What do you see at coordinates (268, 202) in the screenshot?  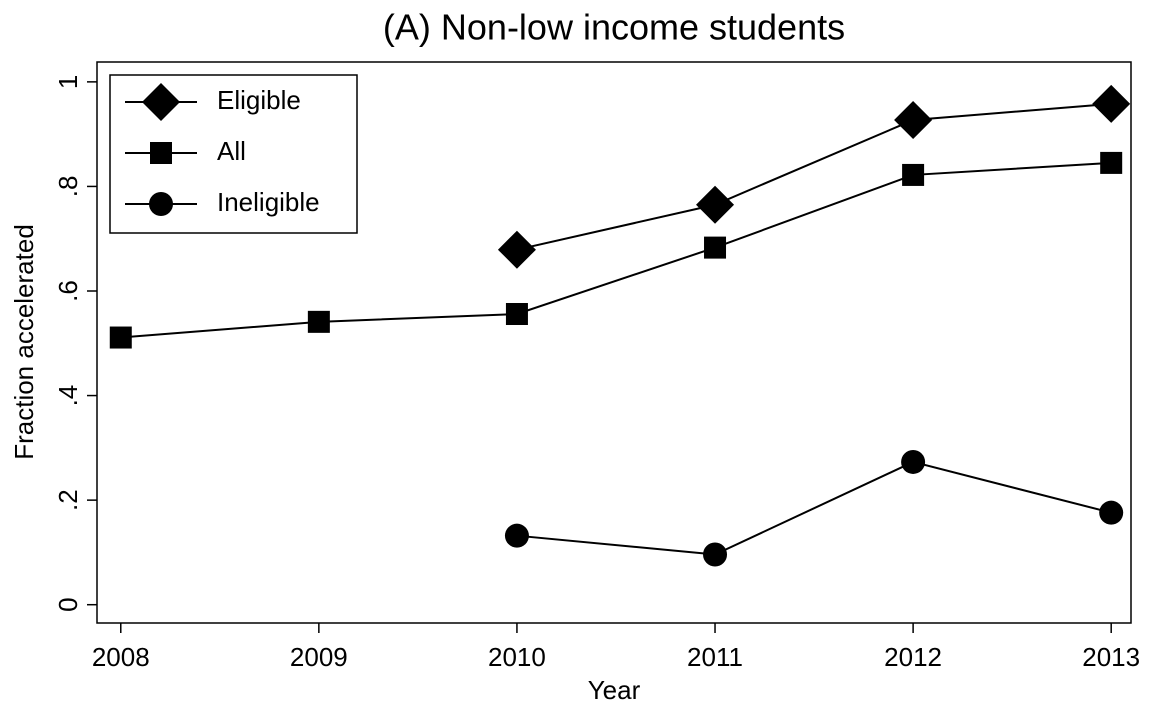 I see `legend-label: Ineligible` at bounding box center [268, 202].